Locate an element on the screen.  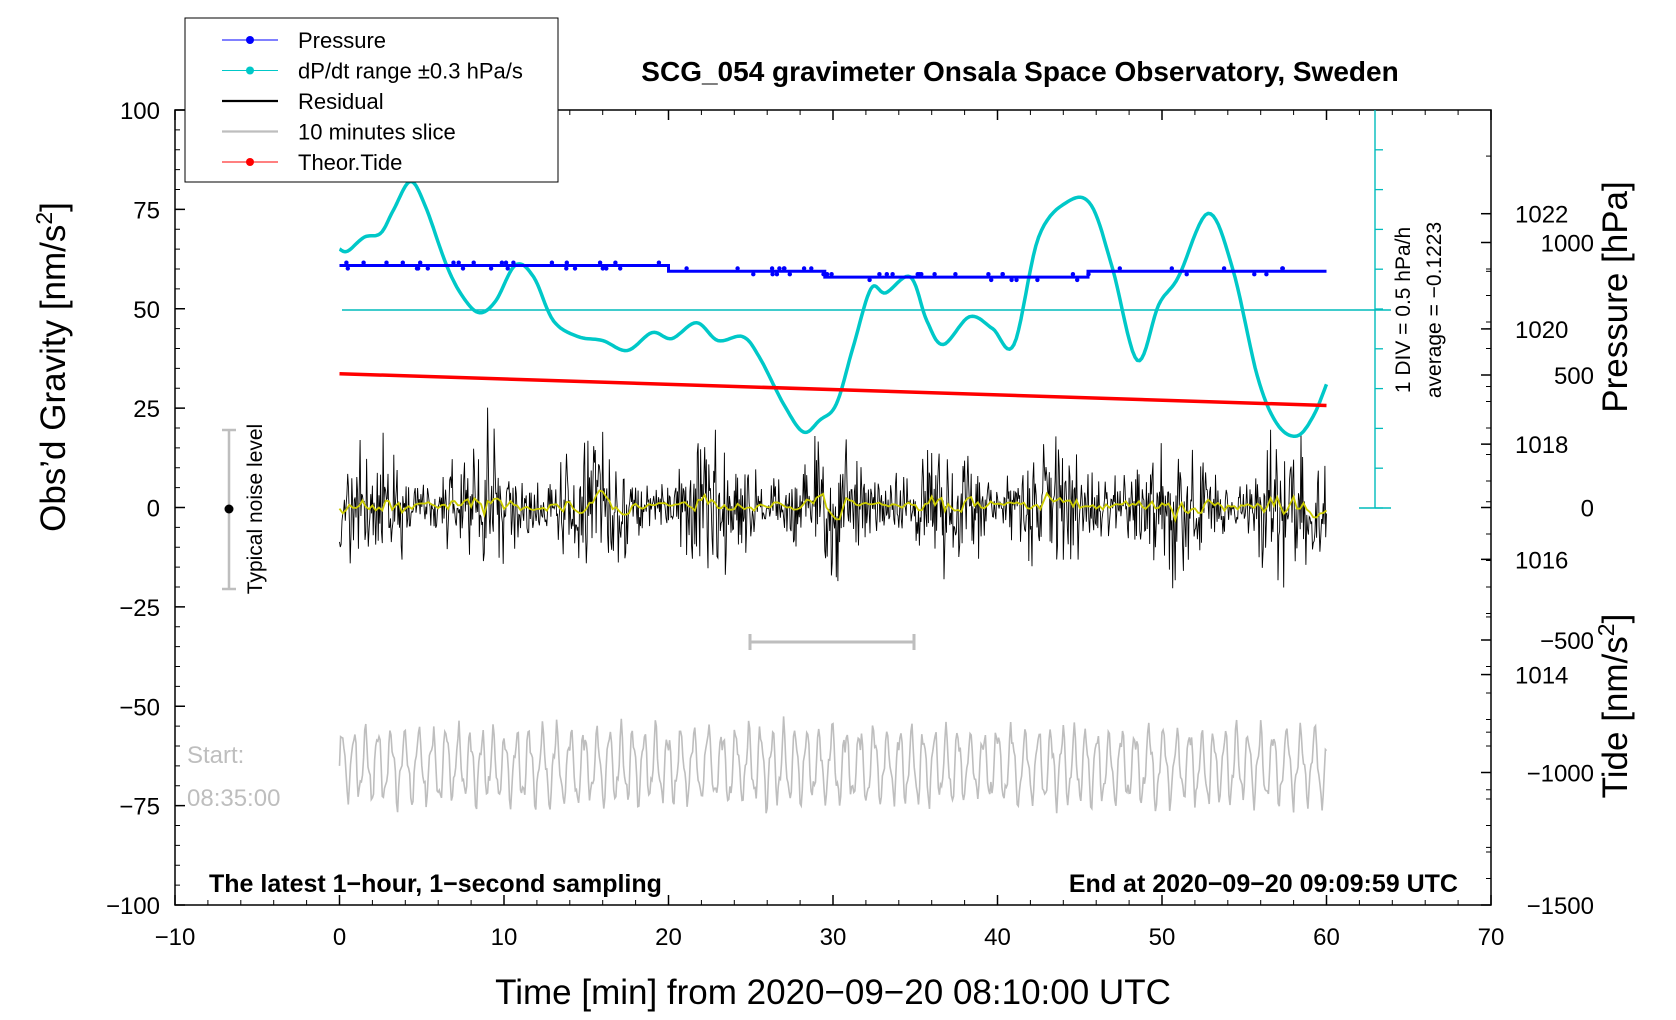
legend-item: Pressure is located at coordinates (304, 40).